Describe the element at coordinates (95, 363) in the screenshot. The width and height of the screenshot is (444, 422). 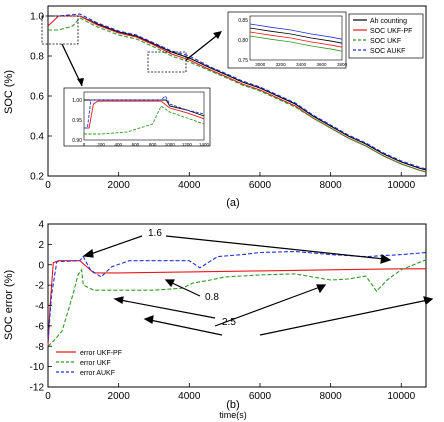
I see `legend-err-ukf: error UKF` at that location.